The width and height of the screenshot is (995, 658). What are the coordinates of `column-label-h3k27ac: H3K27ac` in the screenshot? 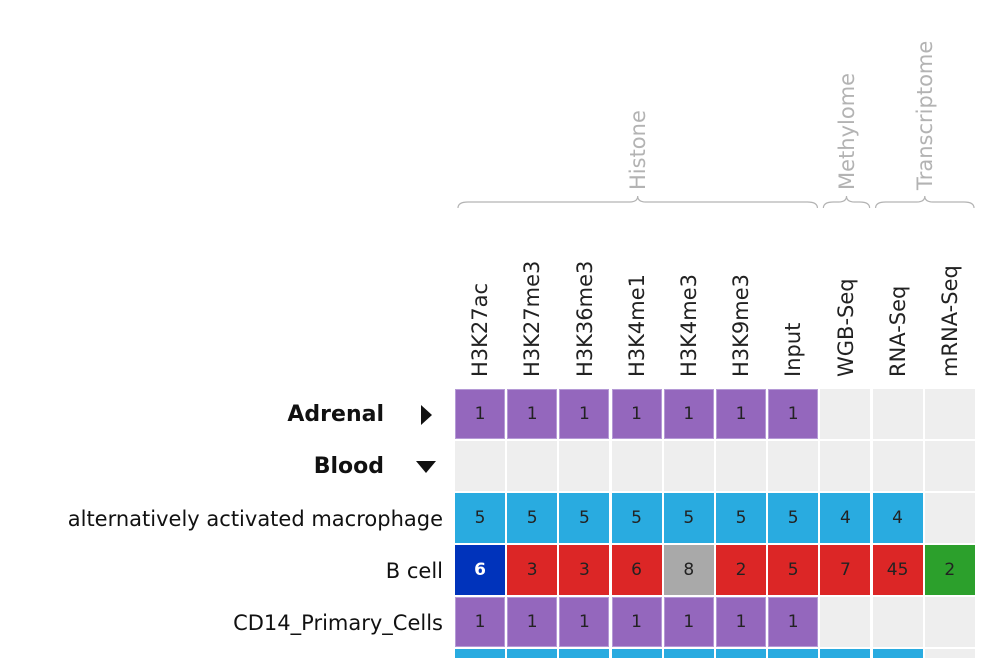 It's located at (480, 329).